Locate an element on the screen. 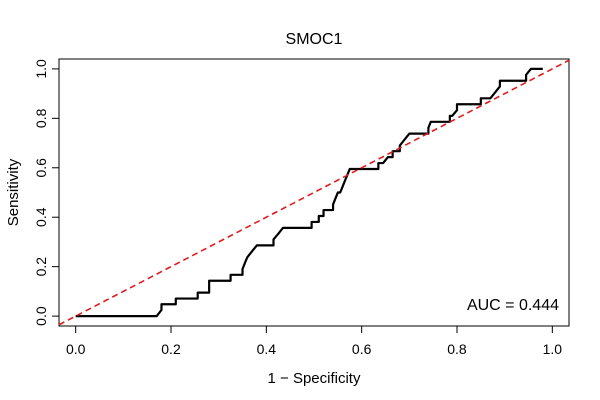  y-tick-label: 0.8 is located at coordinates (41, 118).